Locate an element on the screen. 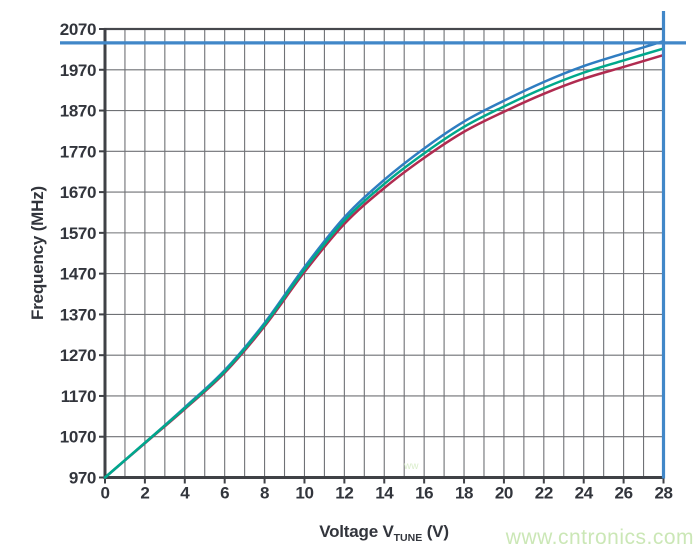  faint-watermark-fragment: ww is located at coordinates (411, 466).